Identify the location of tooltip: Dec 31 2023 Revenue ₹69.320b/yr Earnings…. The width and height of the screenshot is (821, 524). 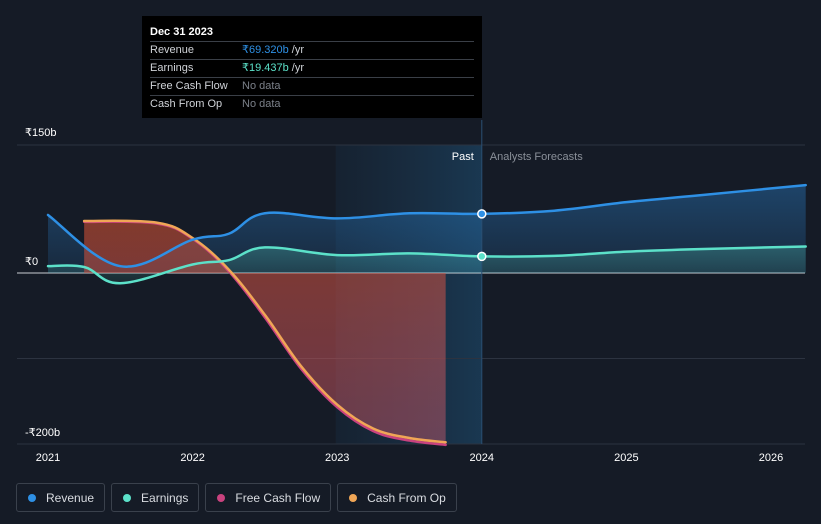
(312, 67).